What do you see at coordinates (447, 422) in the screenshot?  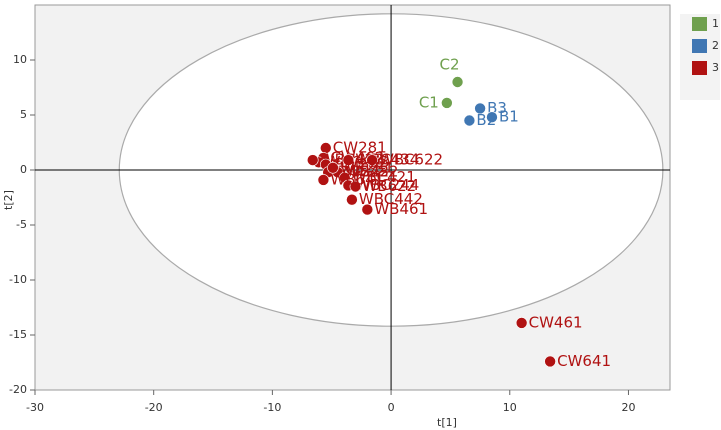 I see `x-axis-label: t[1]` at bounding box center [447, 422].